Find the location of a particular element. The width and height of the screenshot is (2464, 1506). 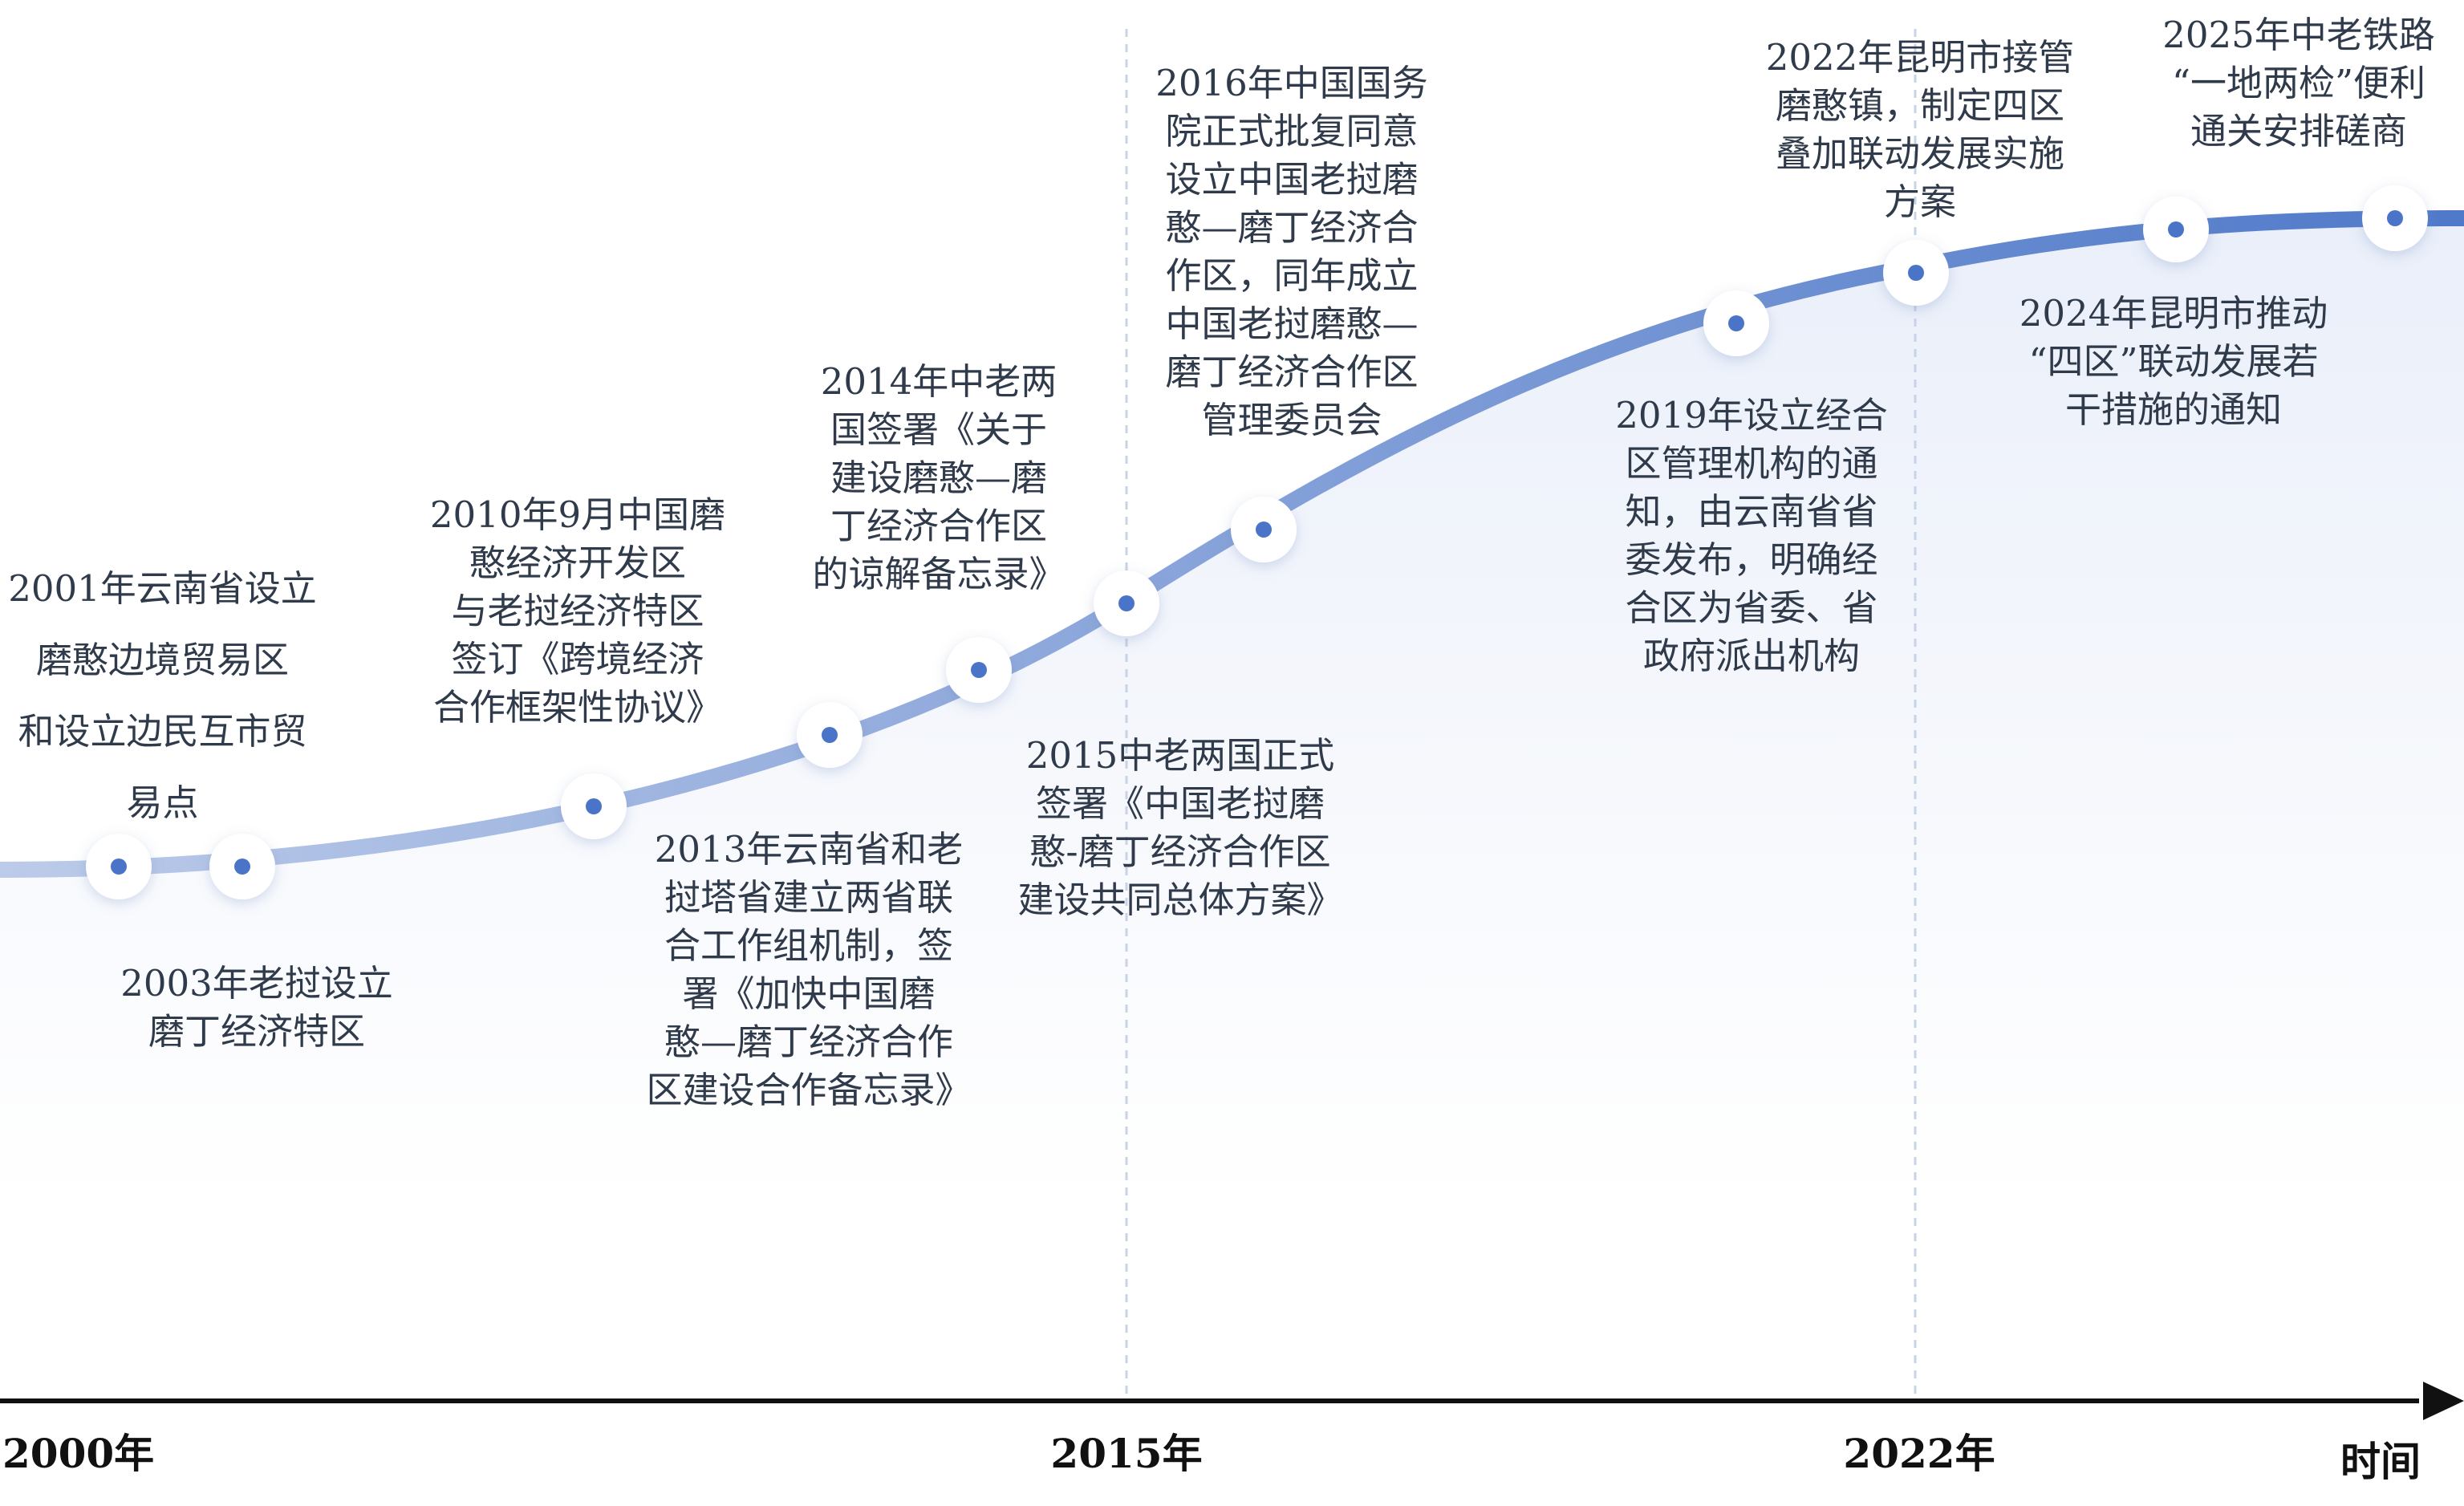

event-marker-2003 is located at coordinates (242, 866).